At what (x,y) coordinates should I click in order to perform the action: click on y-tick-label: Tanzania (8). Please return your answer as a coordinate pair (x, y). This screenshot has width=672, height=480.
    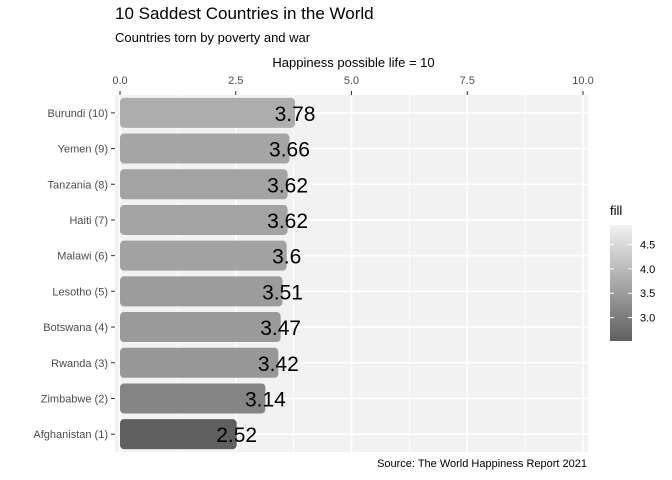
    Looking at the image, I should click on (77, 185).